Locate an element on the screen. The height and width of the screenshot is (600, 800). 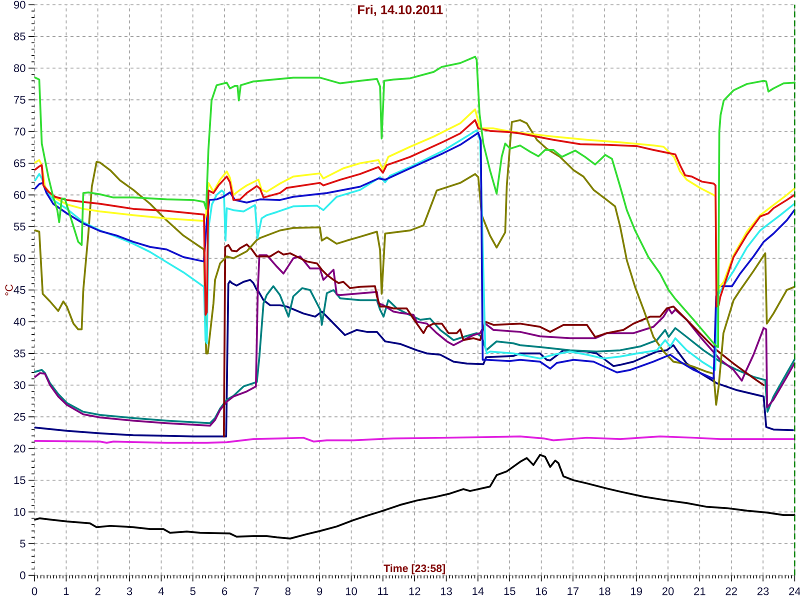
x-tick-label: 19 is located at coordinates (636, 591).